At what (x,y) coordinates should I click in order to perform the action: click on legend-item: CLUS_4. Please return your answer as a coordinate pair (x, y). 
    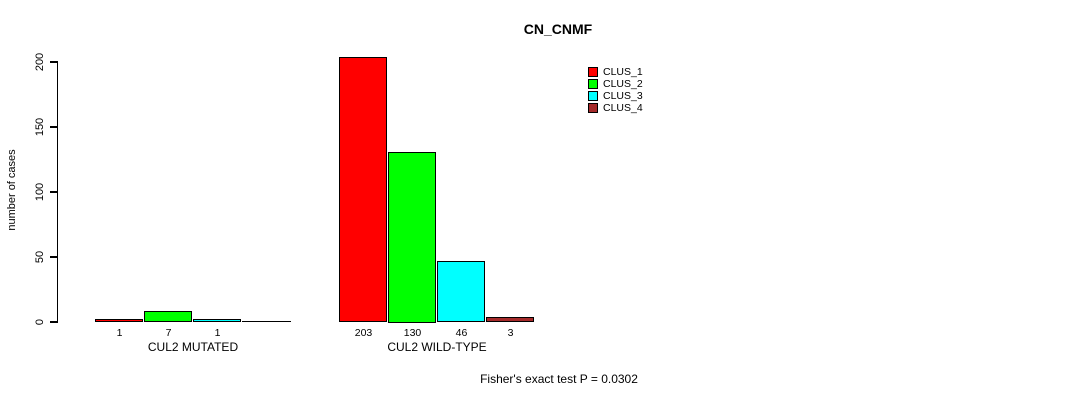
    Looking at the image, I should click on (615, 108).